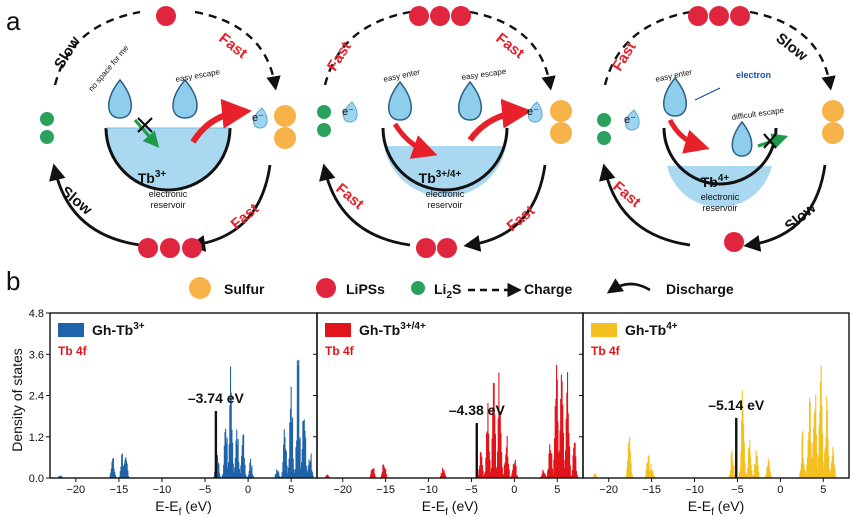  Describe the element at coordinates (700, 289) in the screenshot. I see `legend-discharge: Discharge` at that location.